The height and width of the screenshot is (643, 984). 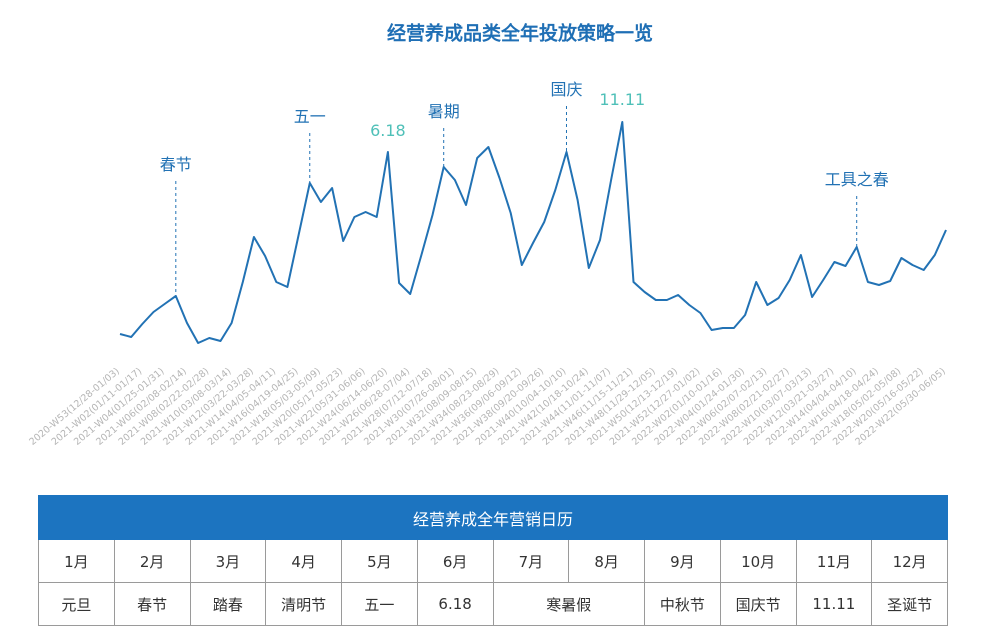 I want to click on annotation-label: 国庆, so click(x=566, y=89).